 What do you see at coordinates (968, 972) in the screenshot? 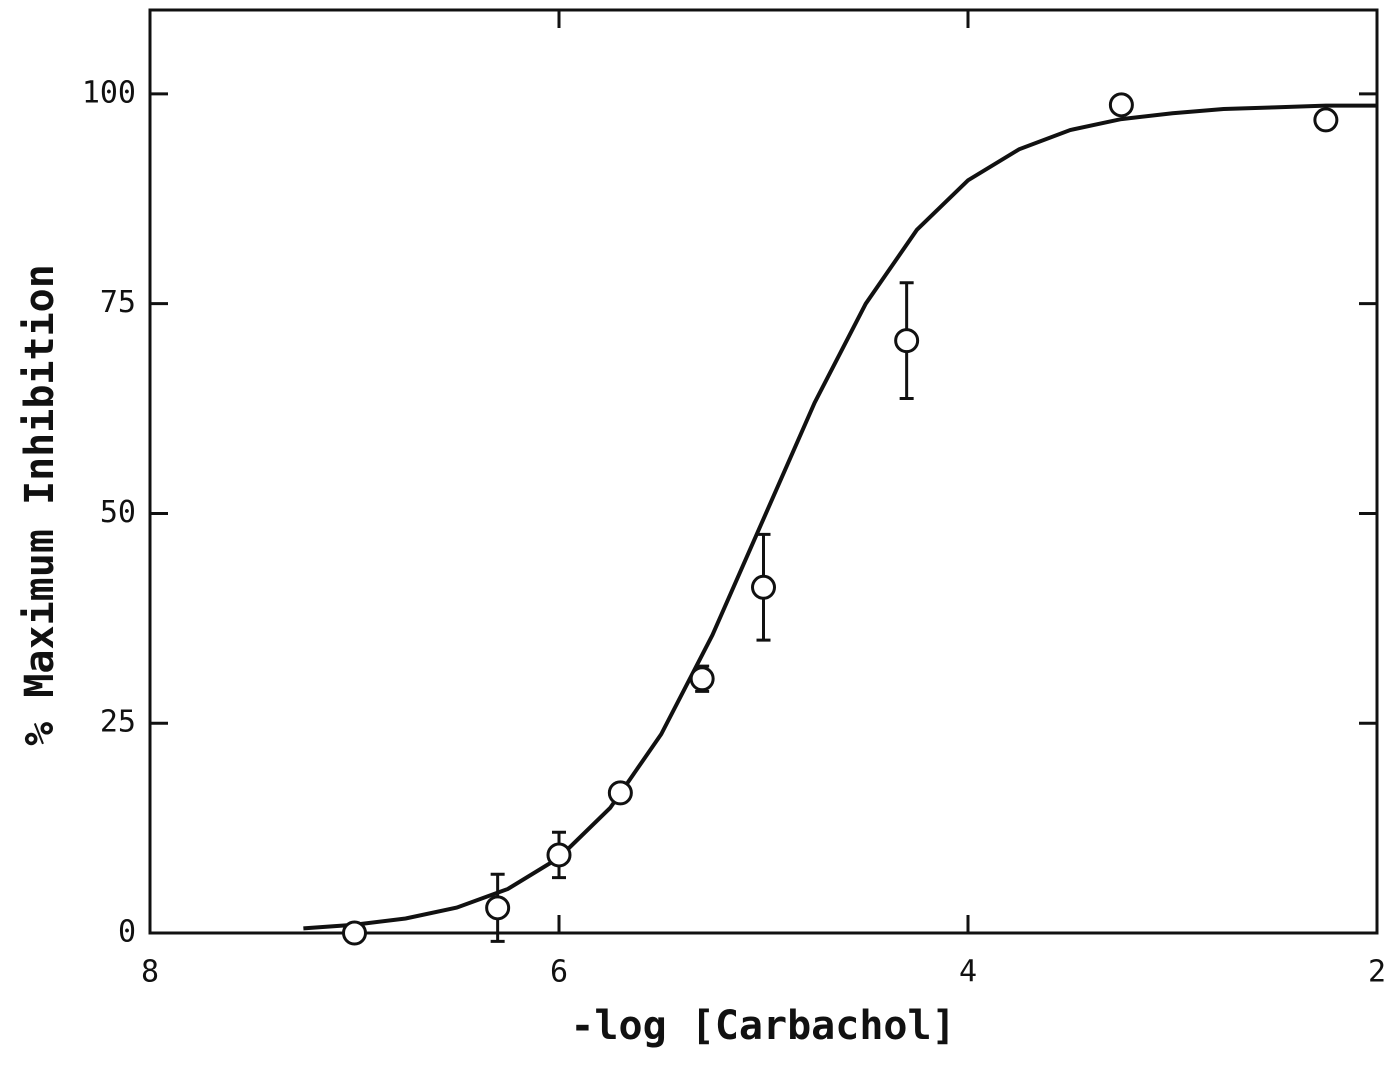
I see `x-tick-label: 4` at bounding box center [968, 972].